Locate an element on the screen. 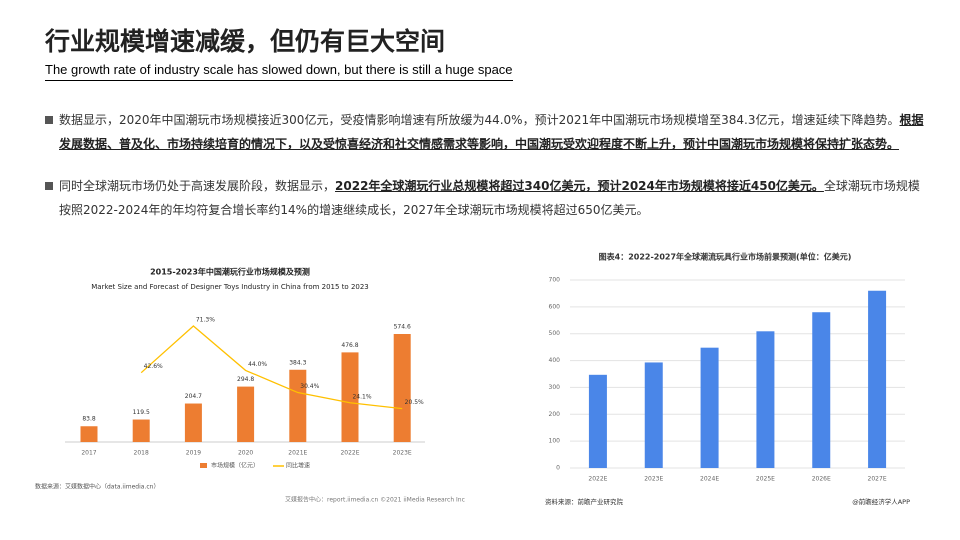  value-label: 476.8 is located at coordinates (349, 345).